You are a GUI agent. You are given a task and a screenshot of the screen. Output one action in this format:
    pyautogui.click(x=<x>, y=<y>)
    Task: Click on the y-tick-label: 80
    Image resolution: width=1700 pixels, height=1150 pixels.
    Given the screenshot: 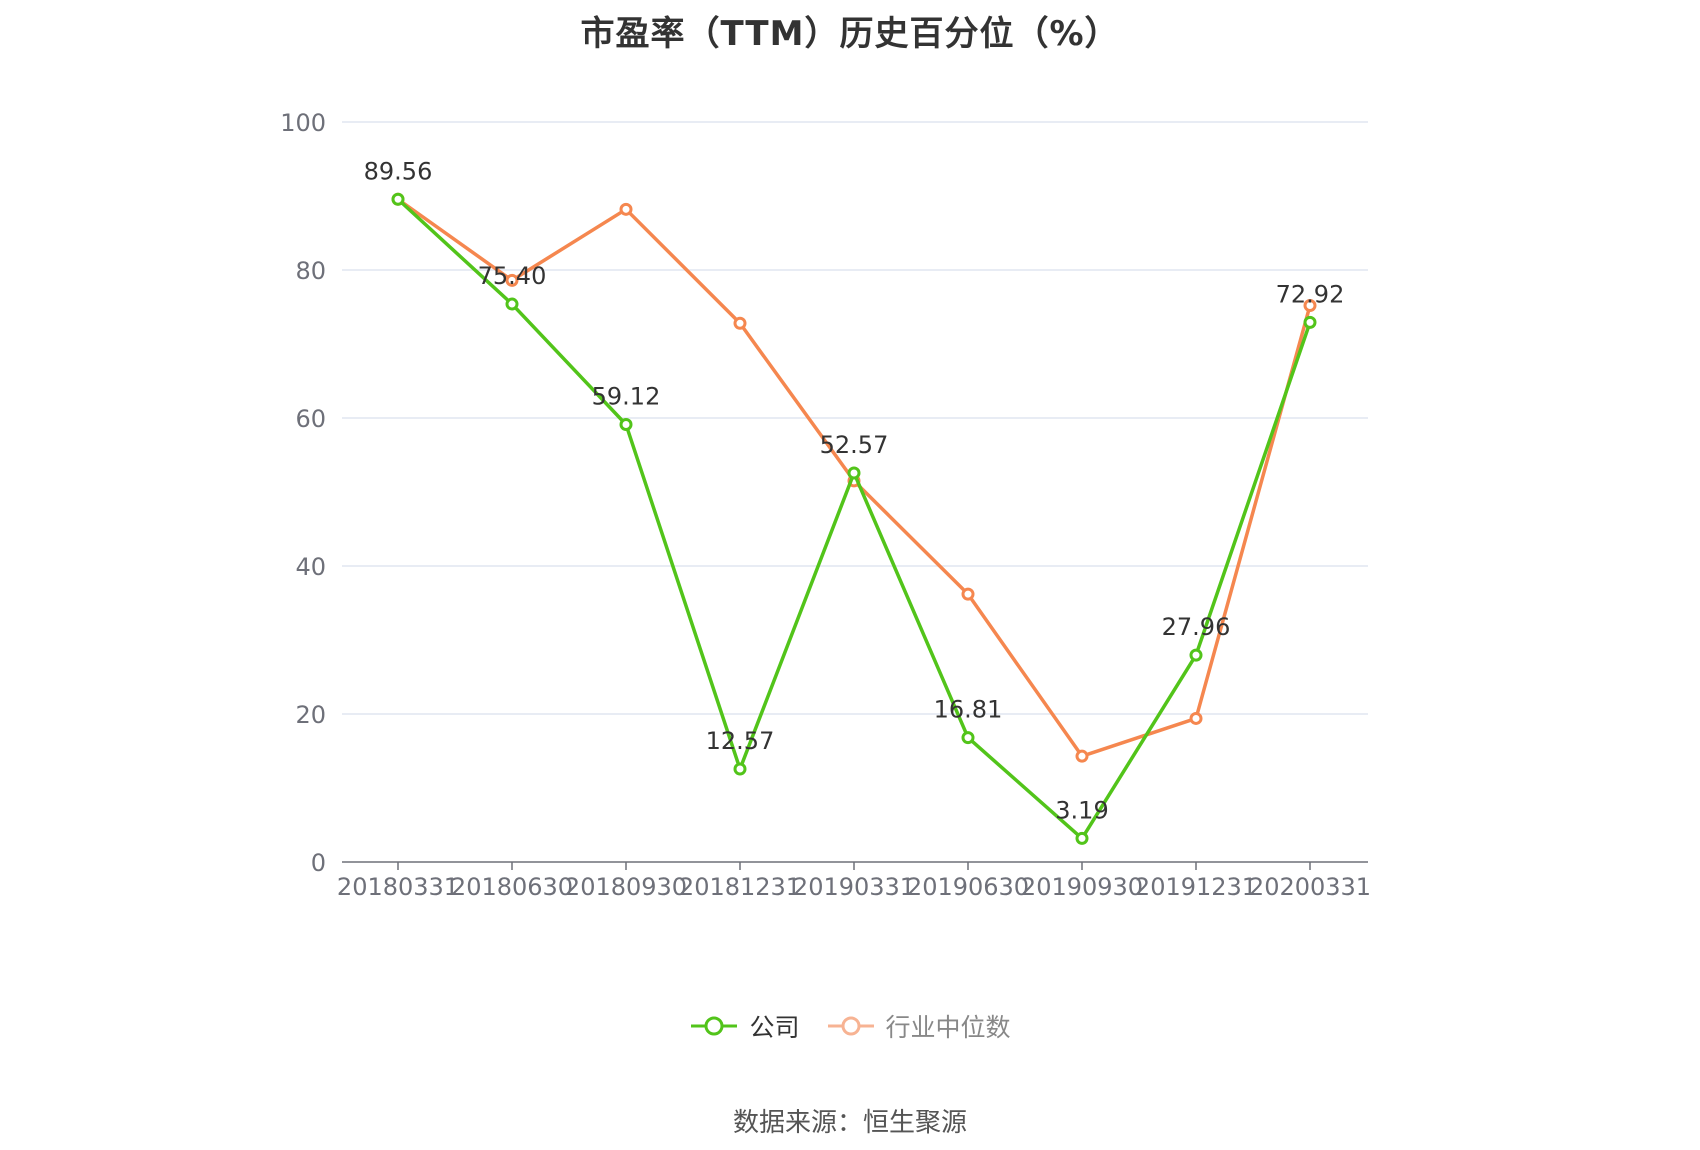 What is the action you would take?
    pyautogui.click(x=310, y=271)
    